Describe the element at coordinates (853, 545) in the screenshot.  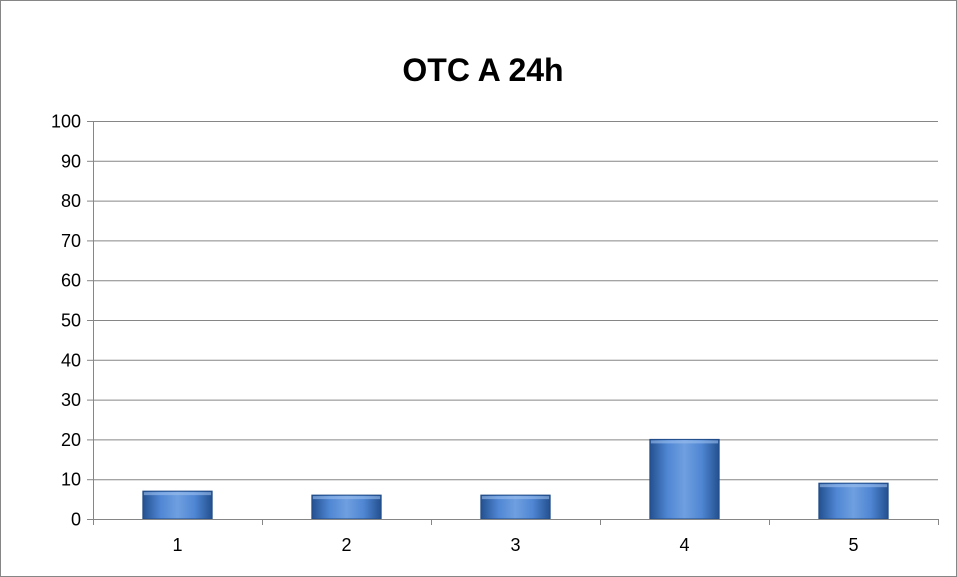
I see `x-tick-label-5: 5` at that location.